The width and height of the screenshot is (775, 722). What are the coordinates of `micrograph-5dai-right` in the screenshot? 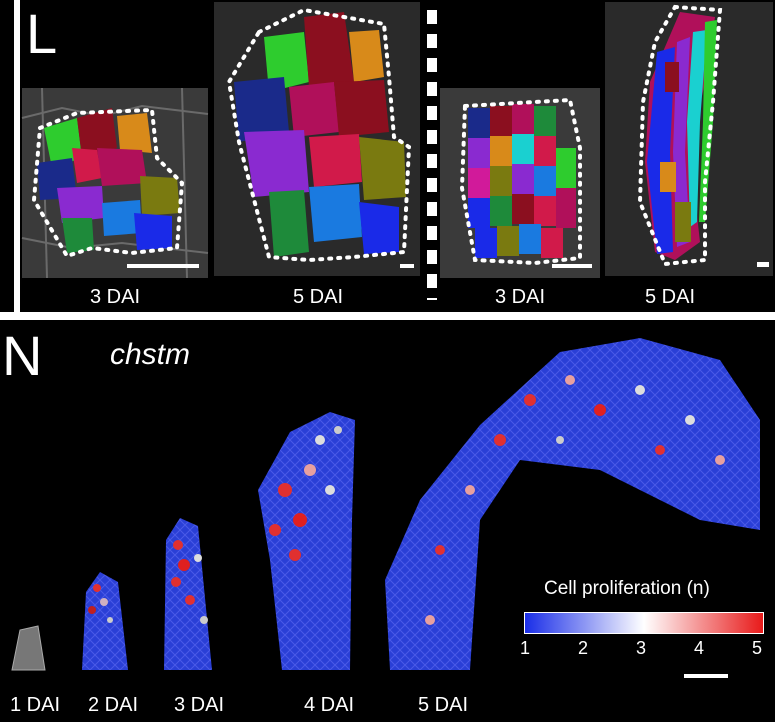 It's located at (689, 139).